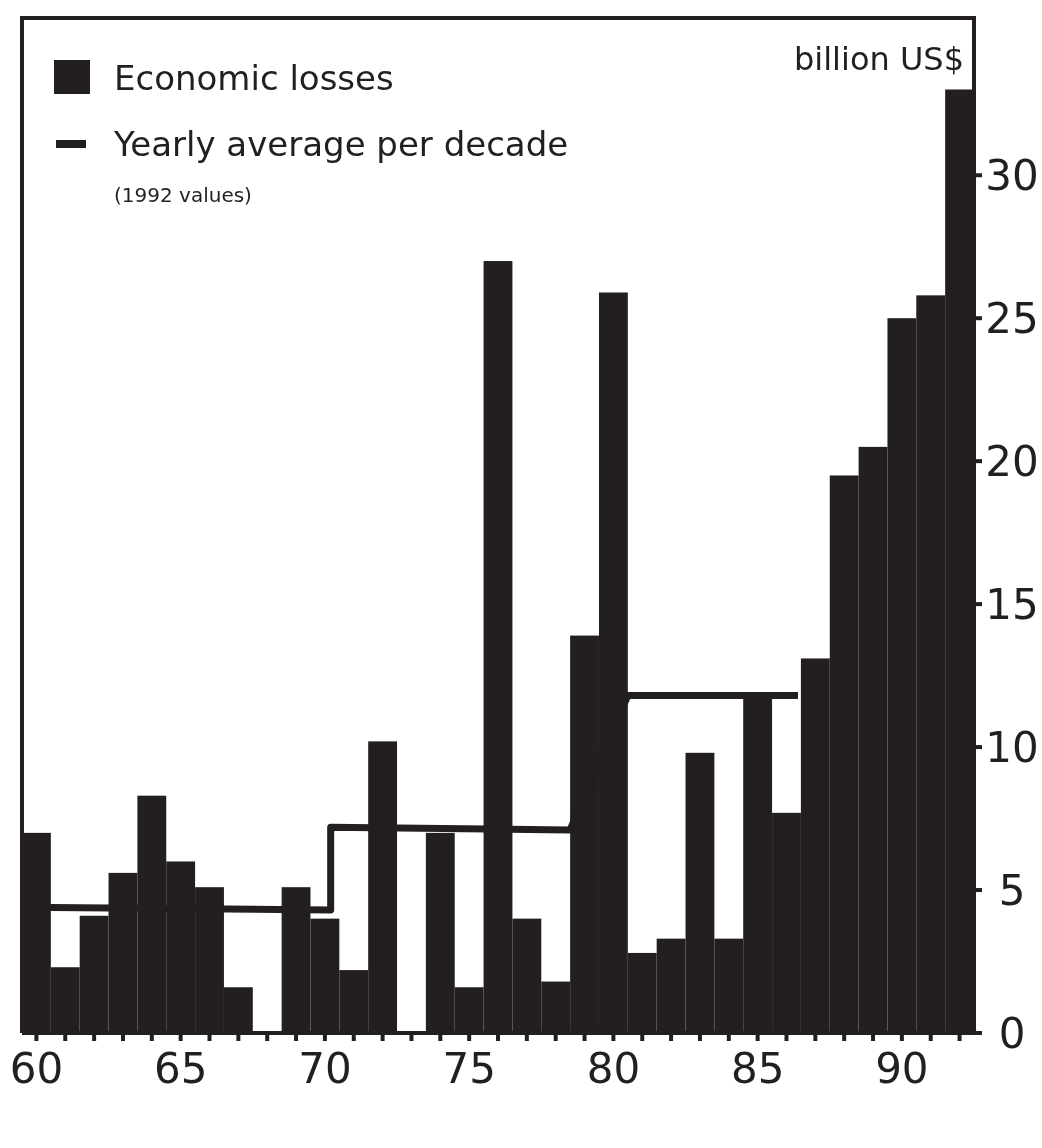  I want to click on y-tick-label: 0, so click(1012, 1033).